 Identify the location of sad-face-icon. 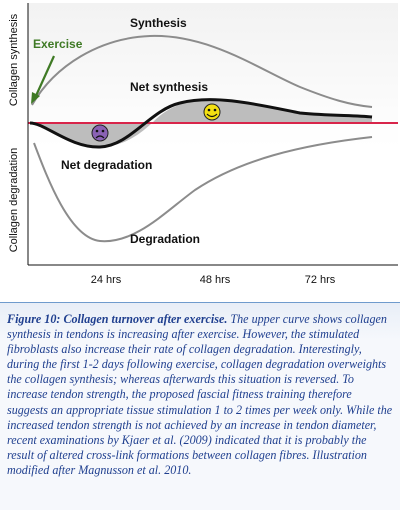
(100, 133).